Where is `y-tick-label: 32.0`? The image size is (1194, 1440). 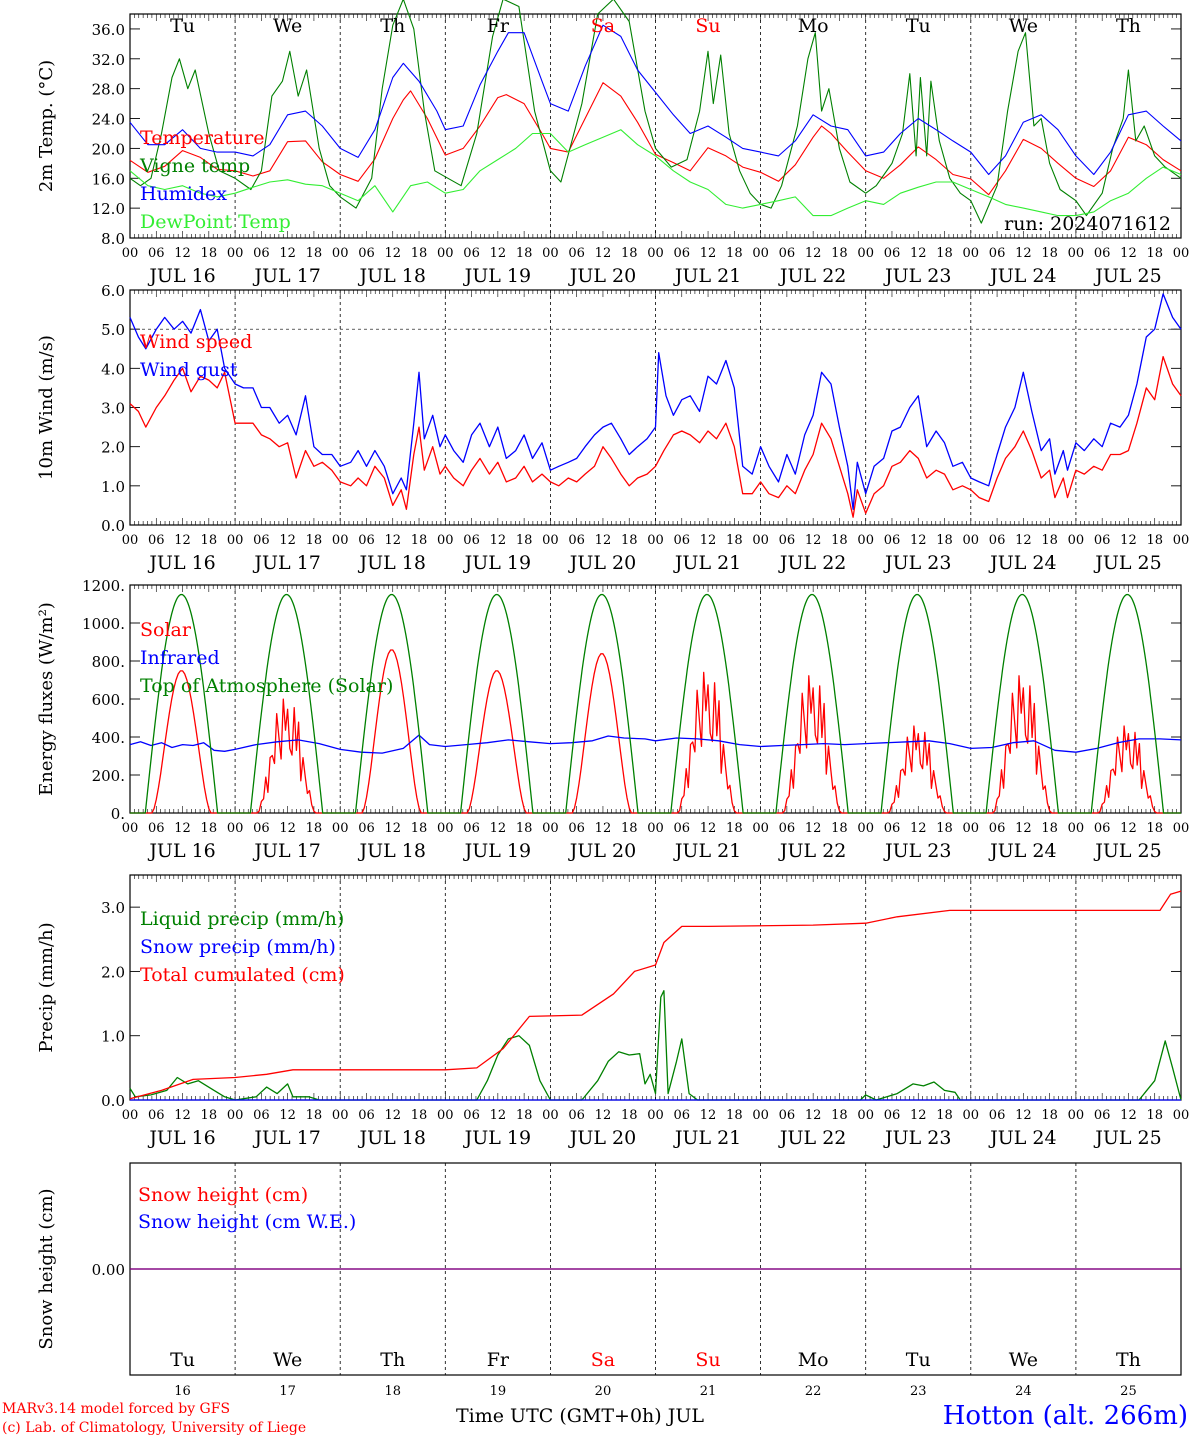 y-tick-label: 32.0 is located at coordinates (108, 60).